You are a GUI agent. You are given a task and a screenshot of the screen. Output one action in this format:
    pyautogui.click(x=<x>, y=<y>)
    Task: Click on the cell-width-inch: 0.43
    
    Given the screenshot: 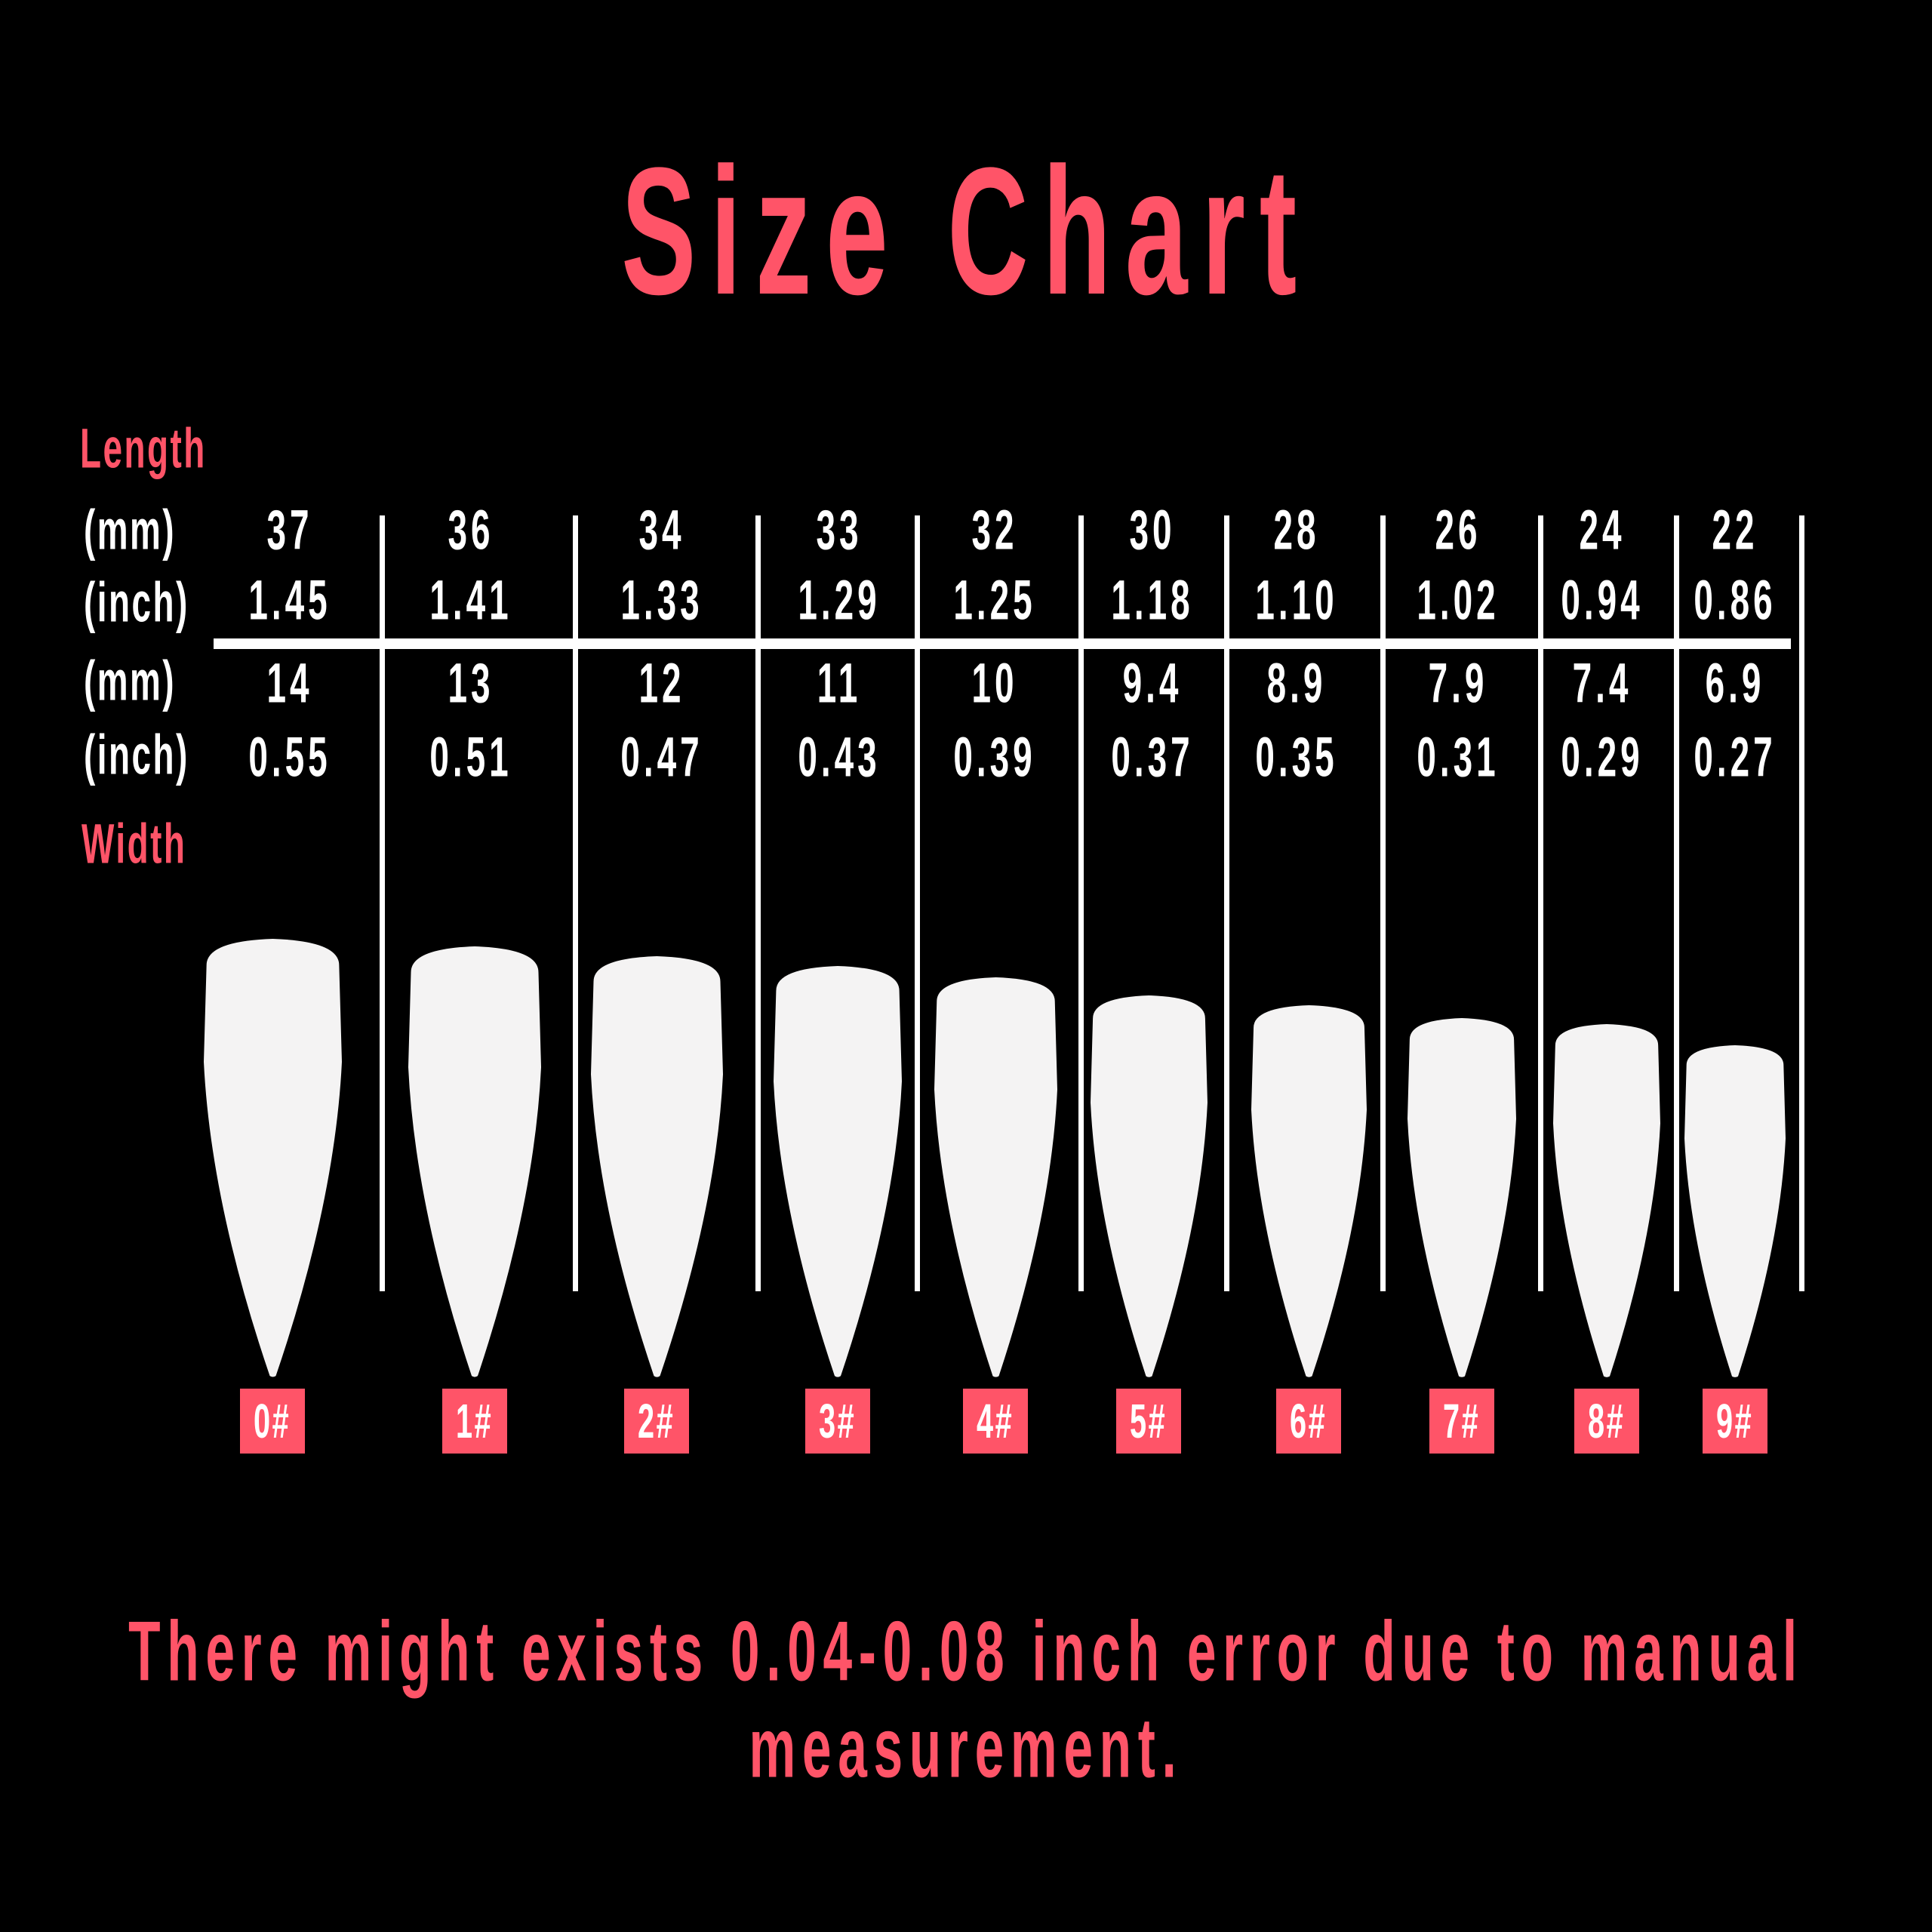 What is the action you would take?
    pyautogui.click(x=839, y=757)
    